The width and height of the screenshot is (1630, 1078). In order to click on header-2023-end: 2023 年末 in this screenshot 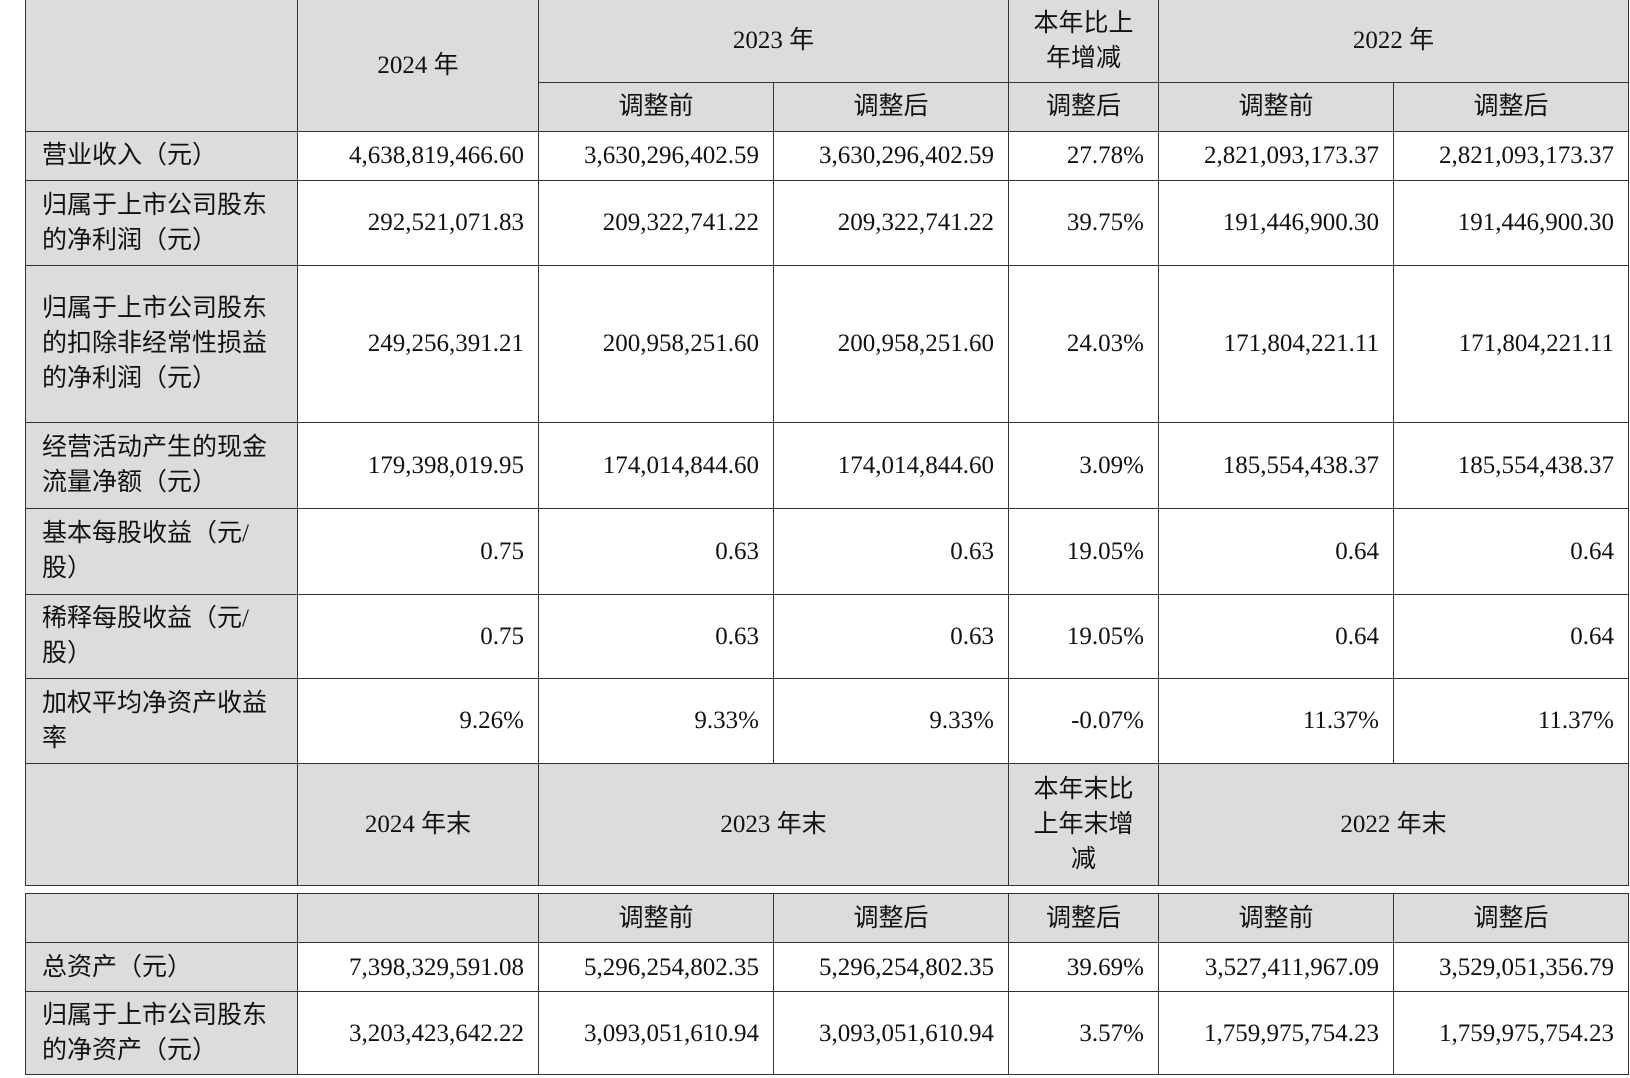, I will do `click(773, 824)`.